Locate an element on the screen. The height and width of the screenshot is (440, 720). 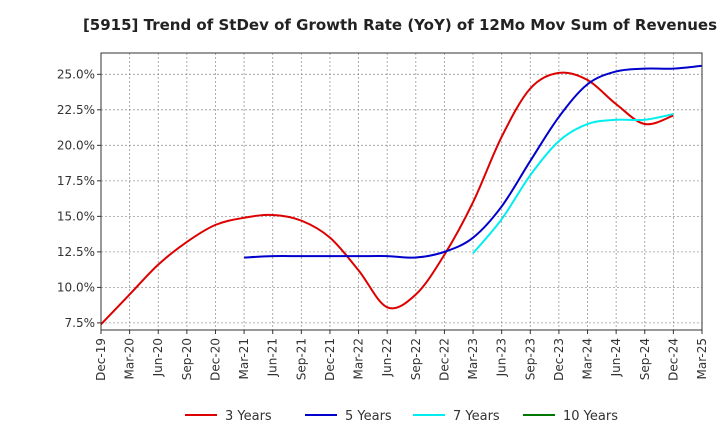
x-tick-label: Dec-24 is located at coordinates (673, 359).